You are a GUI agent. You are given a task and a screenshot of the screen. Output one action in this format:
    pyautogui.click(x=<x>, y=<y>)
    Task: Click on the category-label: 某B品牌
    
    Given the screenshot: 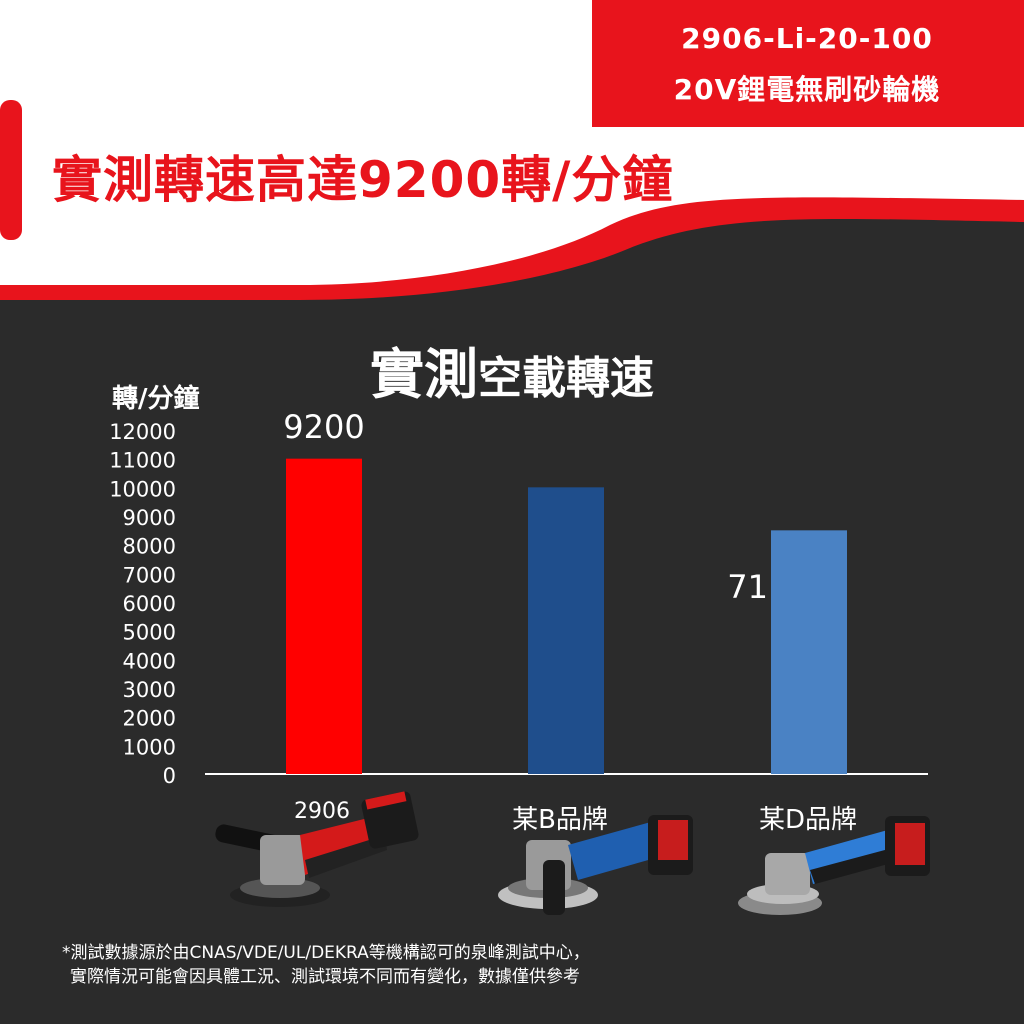 What is the action you would take?
    pyautogui.click(x=560, y=820)
    